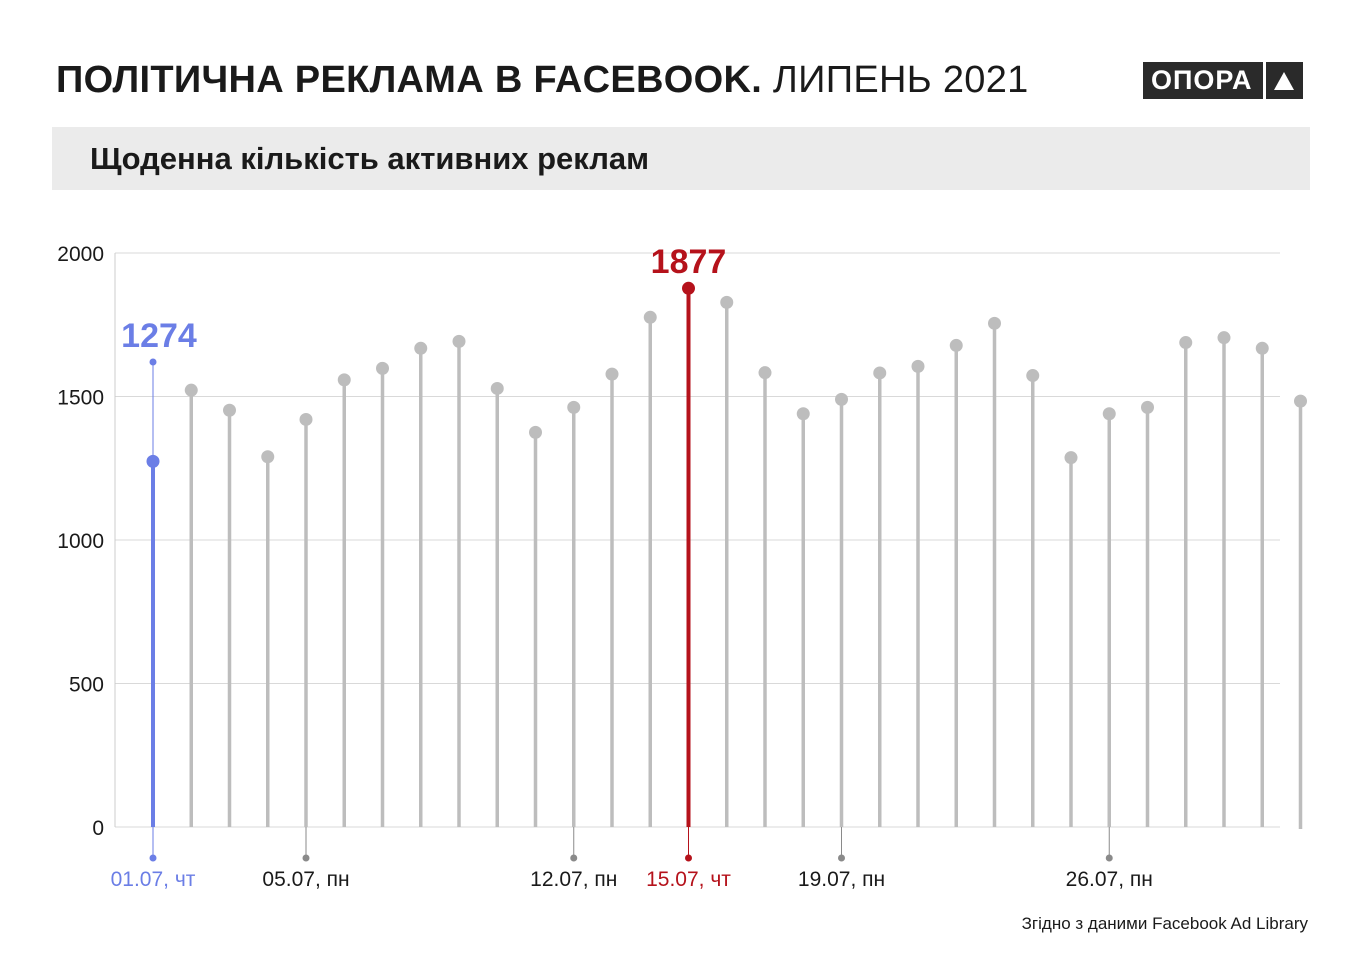 This screenshot has height=965, width=1366. I want to click on point-04.07, so click(268, 457).